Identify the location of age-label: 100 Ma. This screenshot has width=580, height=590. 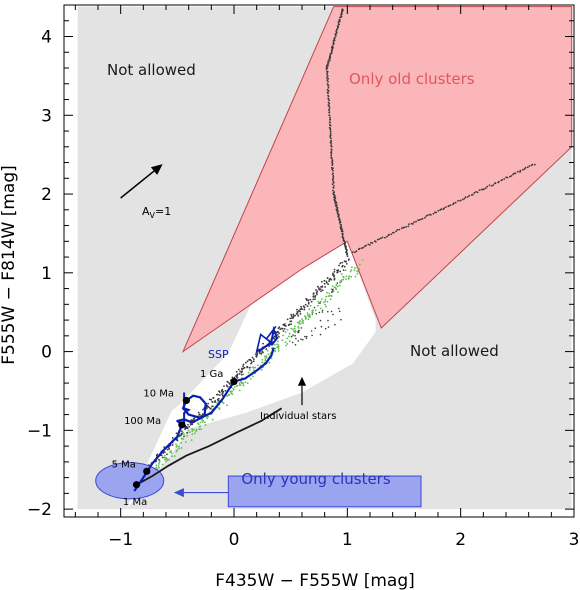
(142, 421).